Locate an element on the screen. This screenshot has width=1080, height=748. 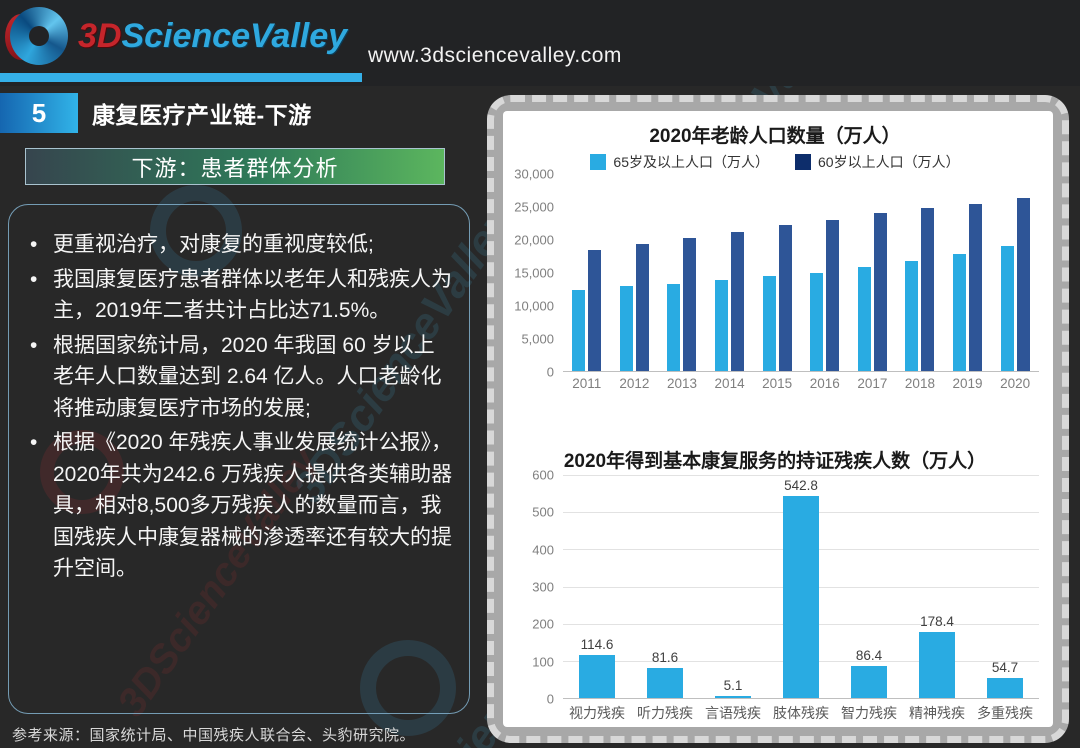
legend-label: 65岁及以上人口（万人） is located at coordinates (691, 162).